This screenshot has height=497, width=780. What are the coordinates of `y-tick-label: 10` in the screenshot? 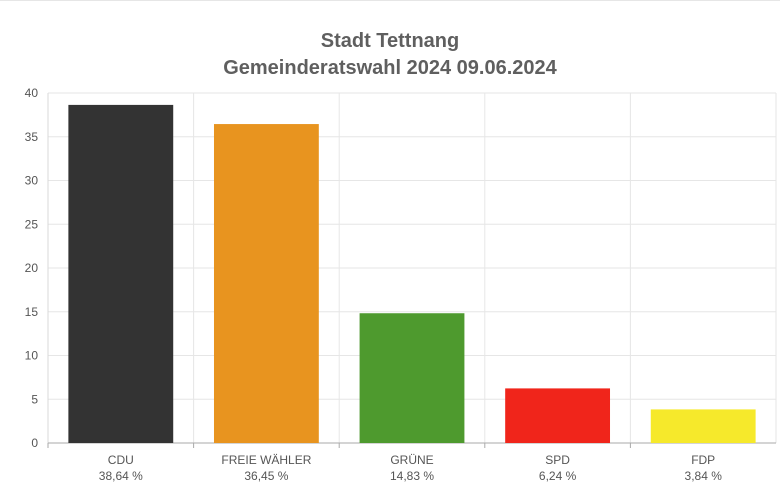 It's located at (32, 356).